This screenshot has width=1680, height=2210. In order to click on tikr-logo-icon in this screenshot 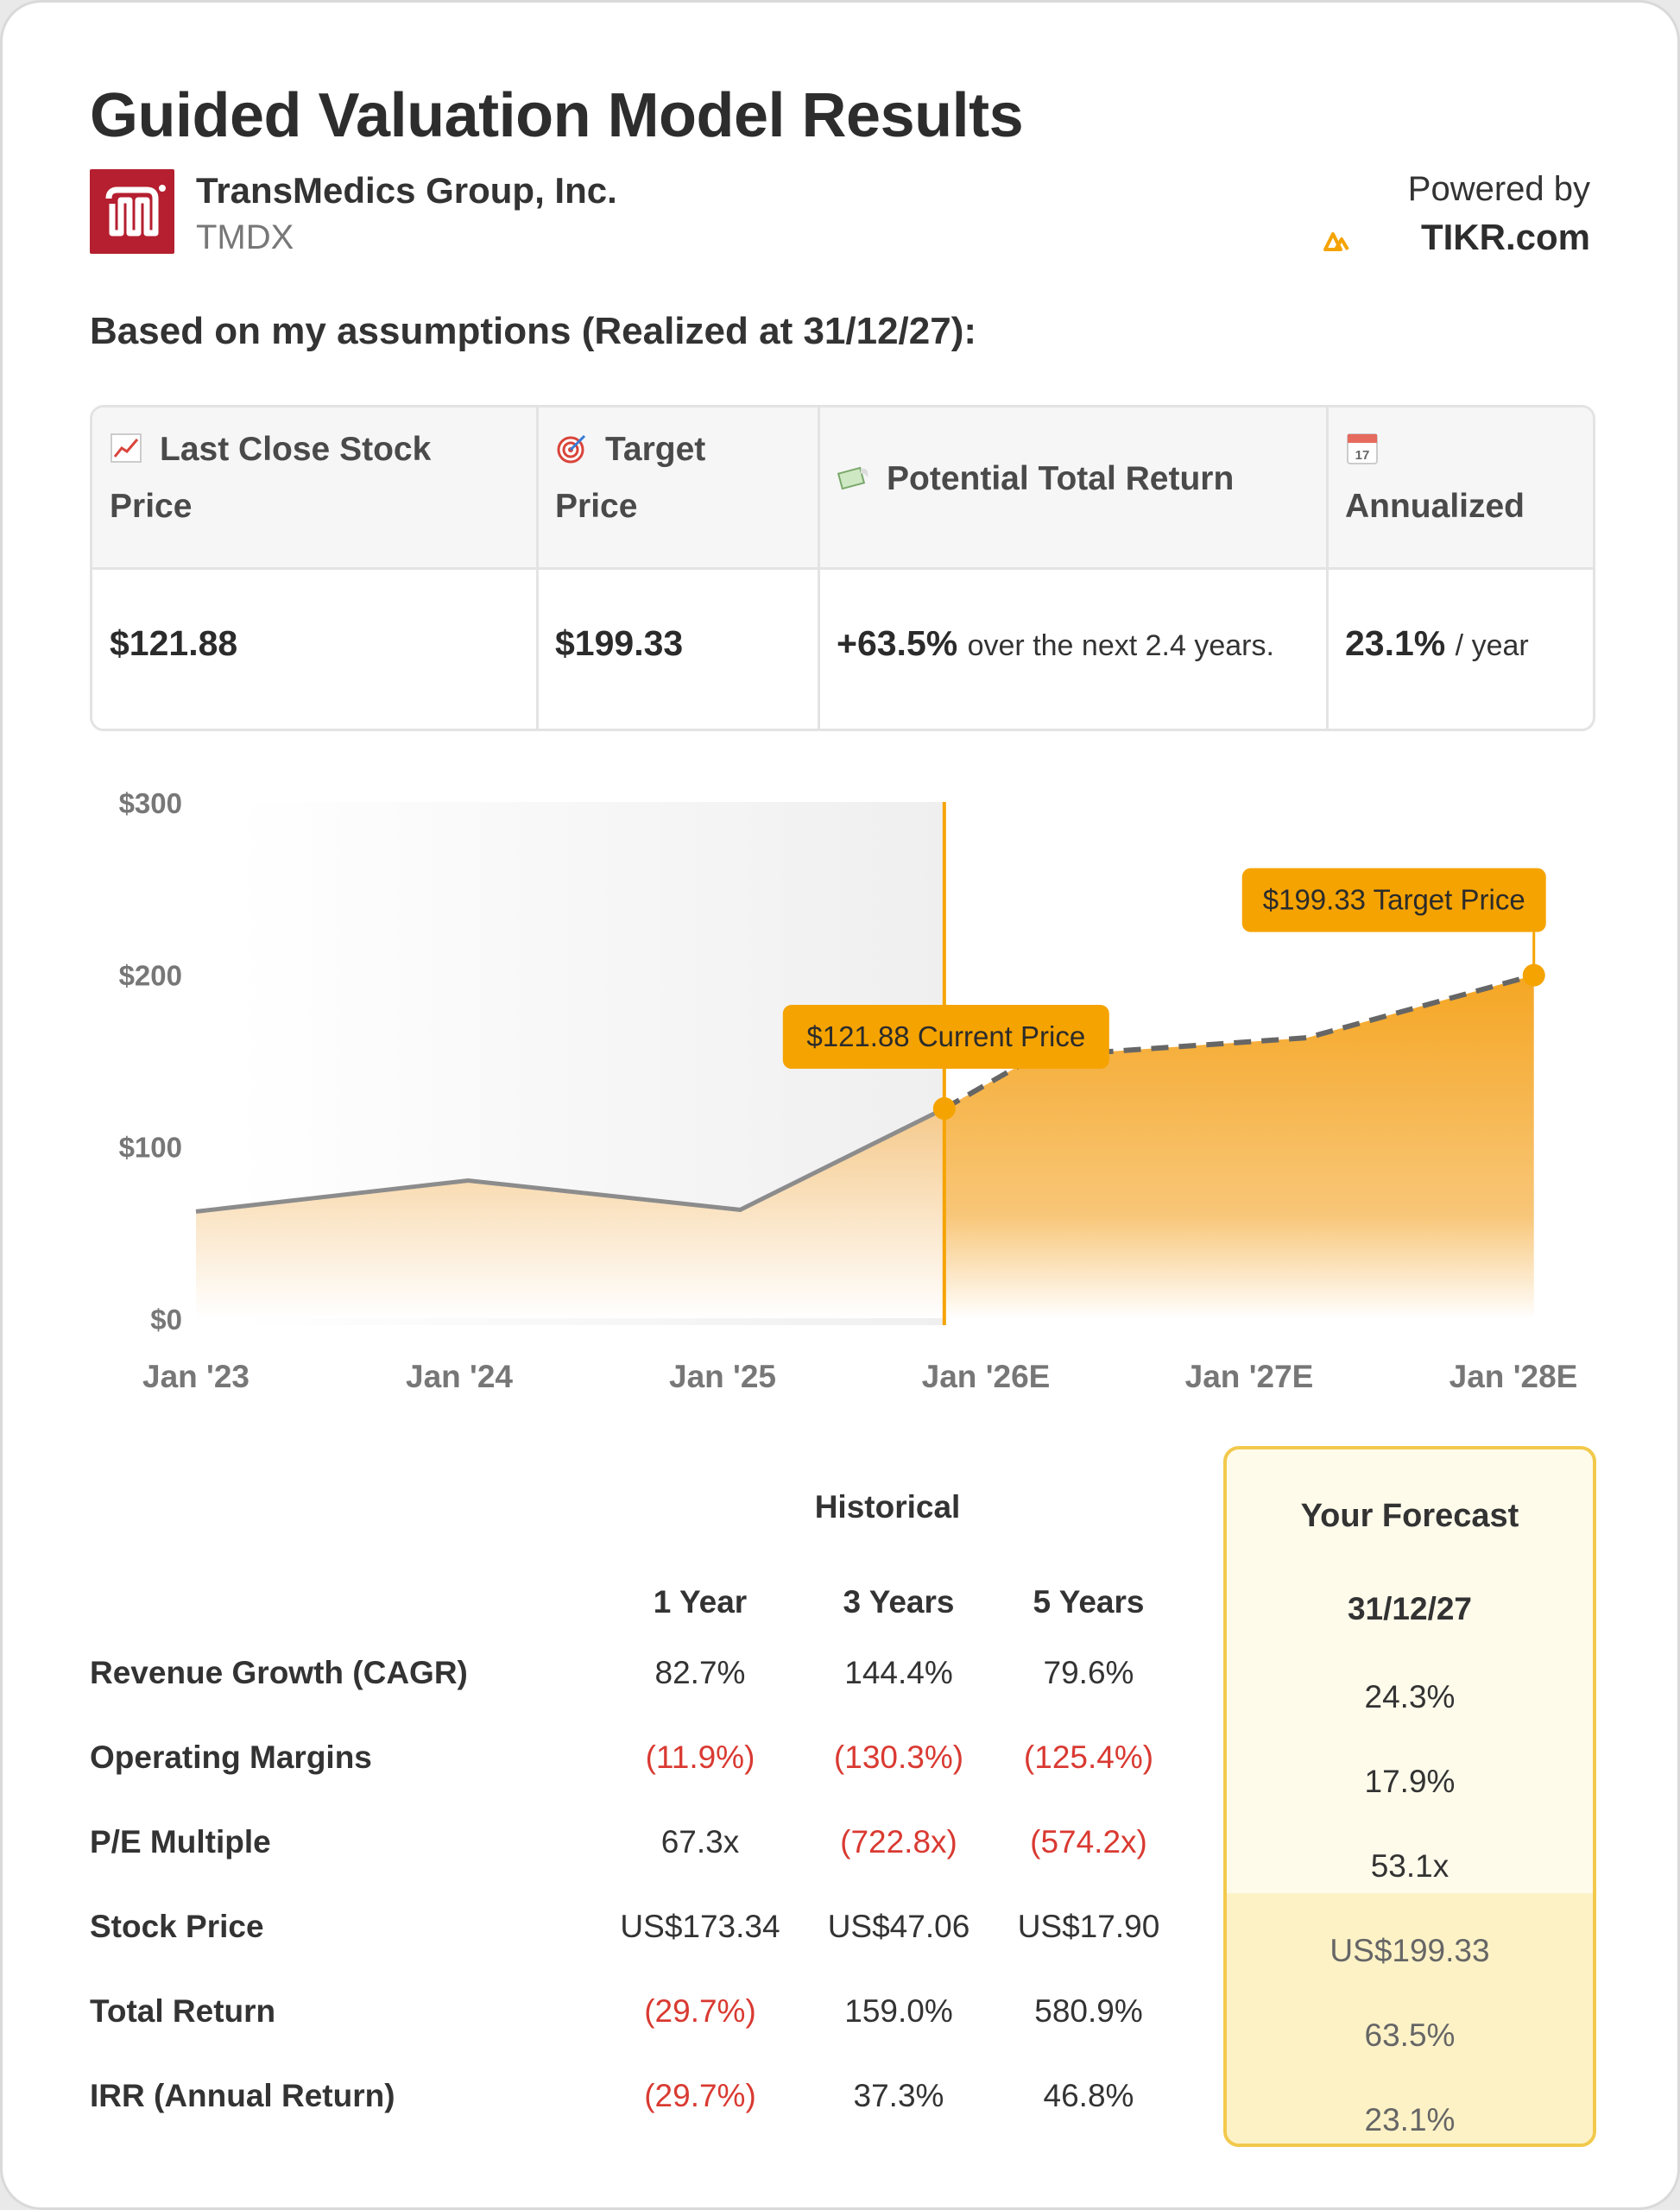, I will do `click(1336, 242)`.